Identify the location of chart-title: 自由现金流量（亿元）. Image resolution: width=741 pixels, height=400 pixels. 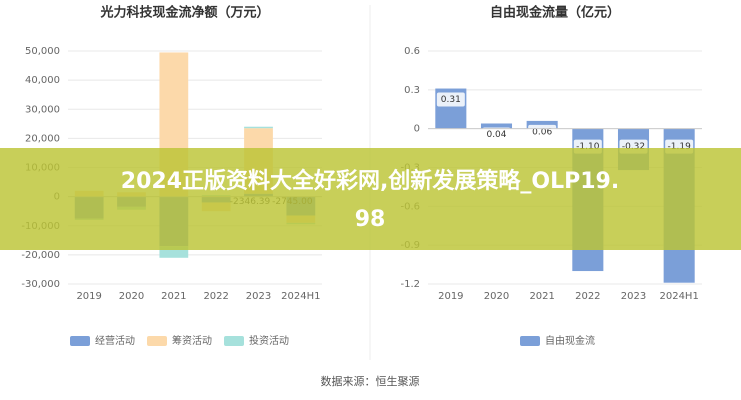
(555, 13).